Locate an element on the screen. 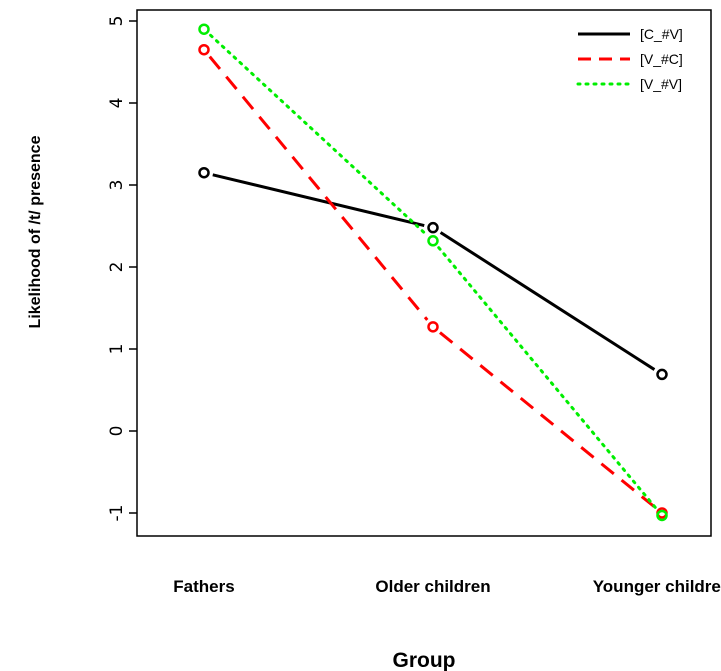 The height and width of the screenshot is (671, 721). legend-label: [C_#V] is located at coordinates (661, 34).